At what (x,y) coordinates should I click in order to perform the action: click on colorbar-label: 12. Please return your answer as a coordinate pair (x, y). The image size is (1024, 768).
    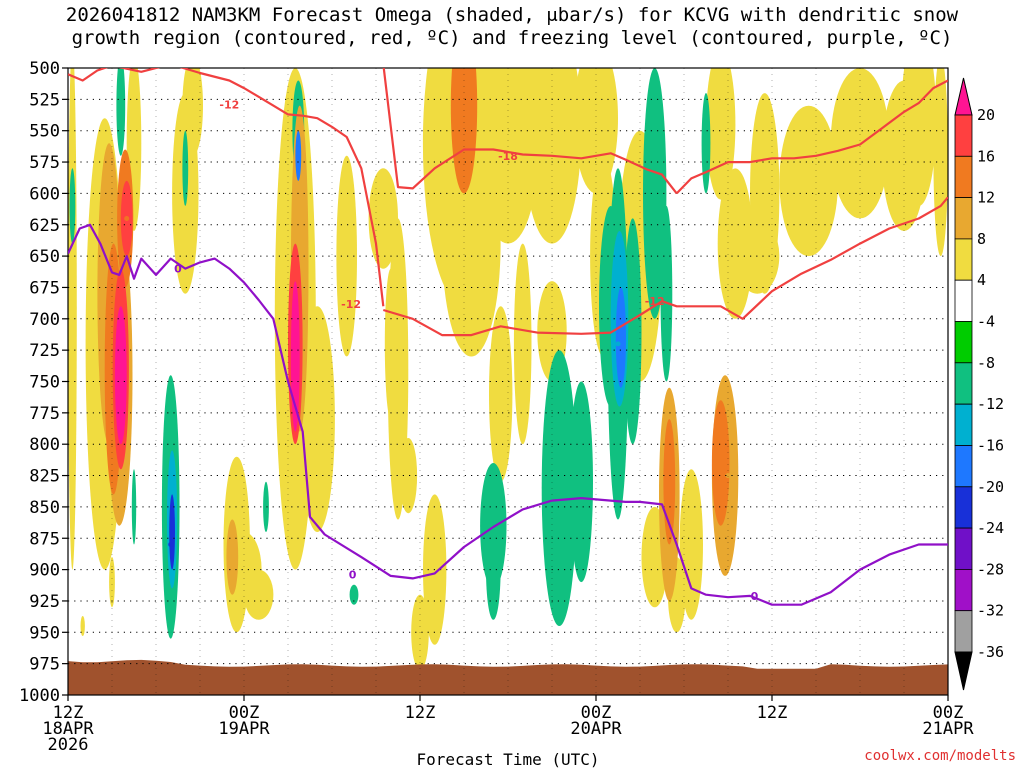
    Looking at the image, I should click on (986, 198).